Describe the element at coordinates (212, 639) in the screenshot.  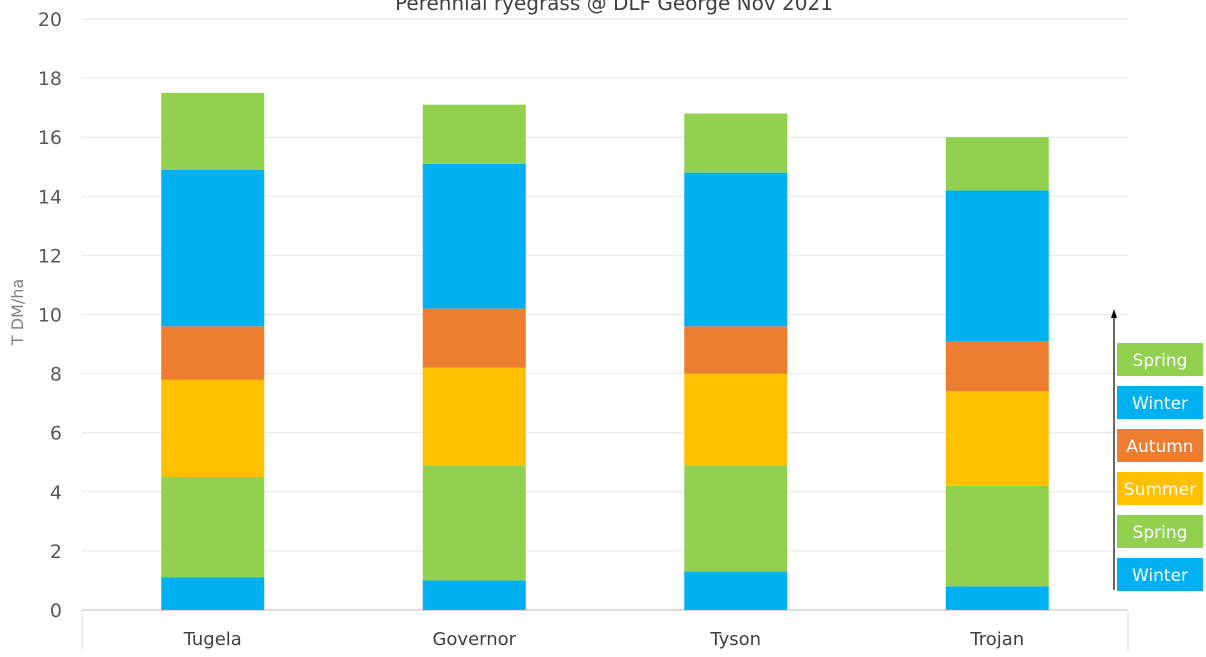
I see `x-tick-label: Tugela` at that location.